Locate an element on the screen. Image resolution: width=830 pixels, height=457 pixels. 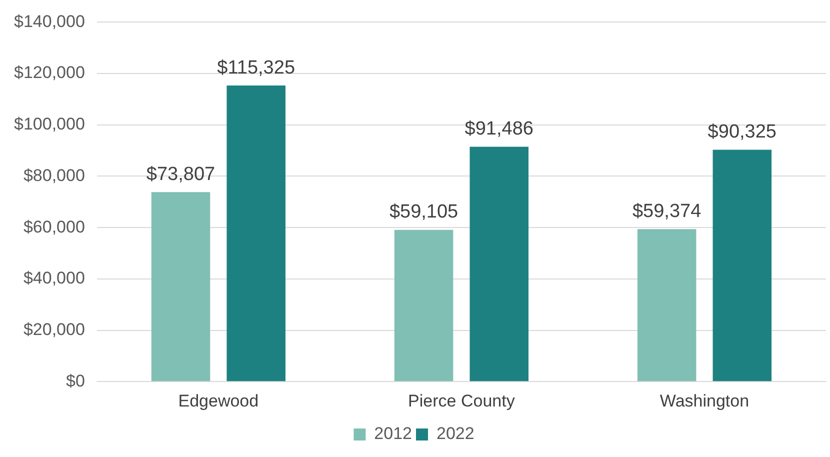
data-label: $115,325 is located at coordinates (256, 67).